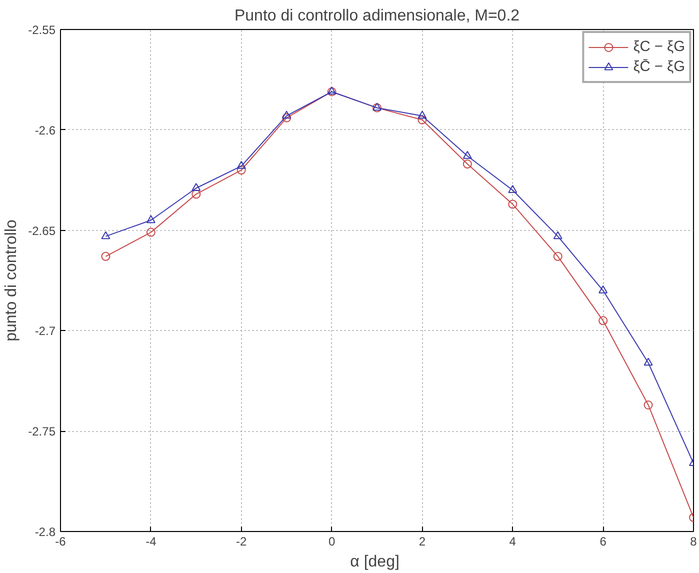 The width and height of the screenshot is (699, 573). Describe the element at coordinates (659, 67) in the screenshot. I see `legend-label: ξC̄ − ξG` at that location.